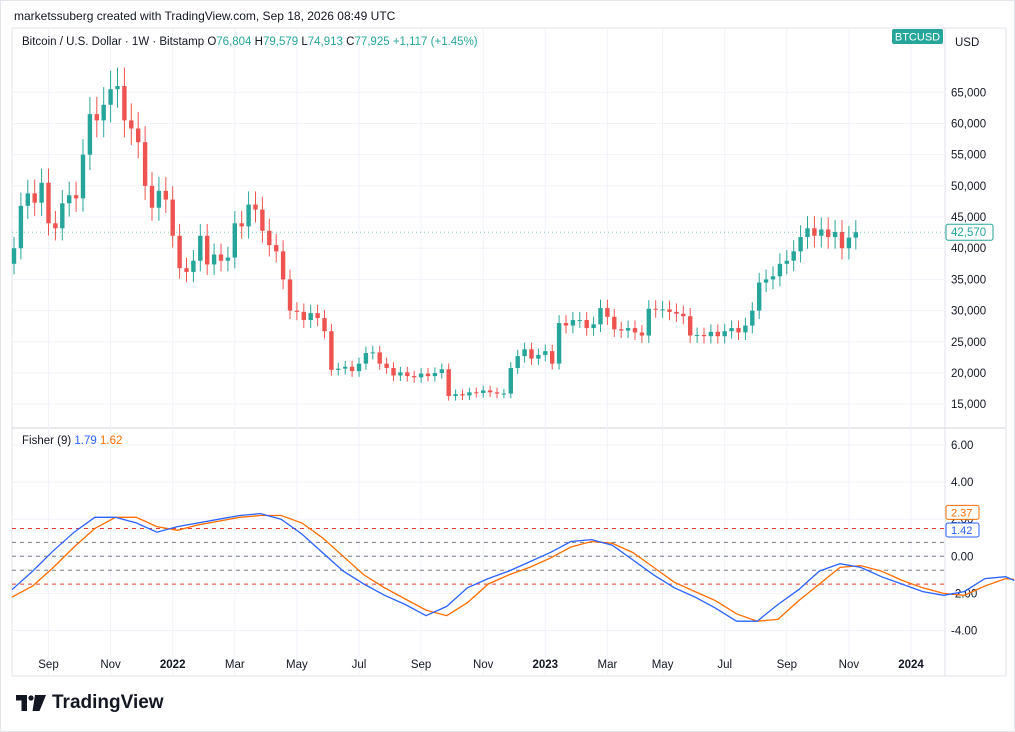  Describe the element at coordinates (421, 665) in the screenshot. I see `time-tick-label: Sep` at that location.